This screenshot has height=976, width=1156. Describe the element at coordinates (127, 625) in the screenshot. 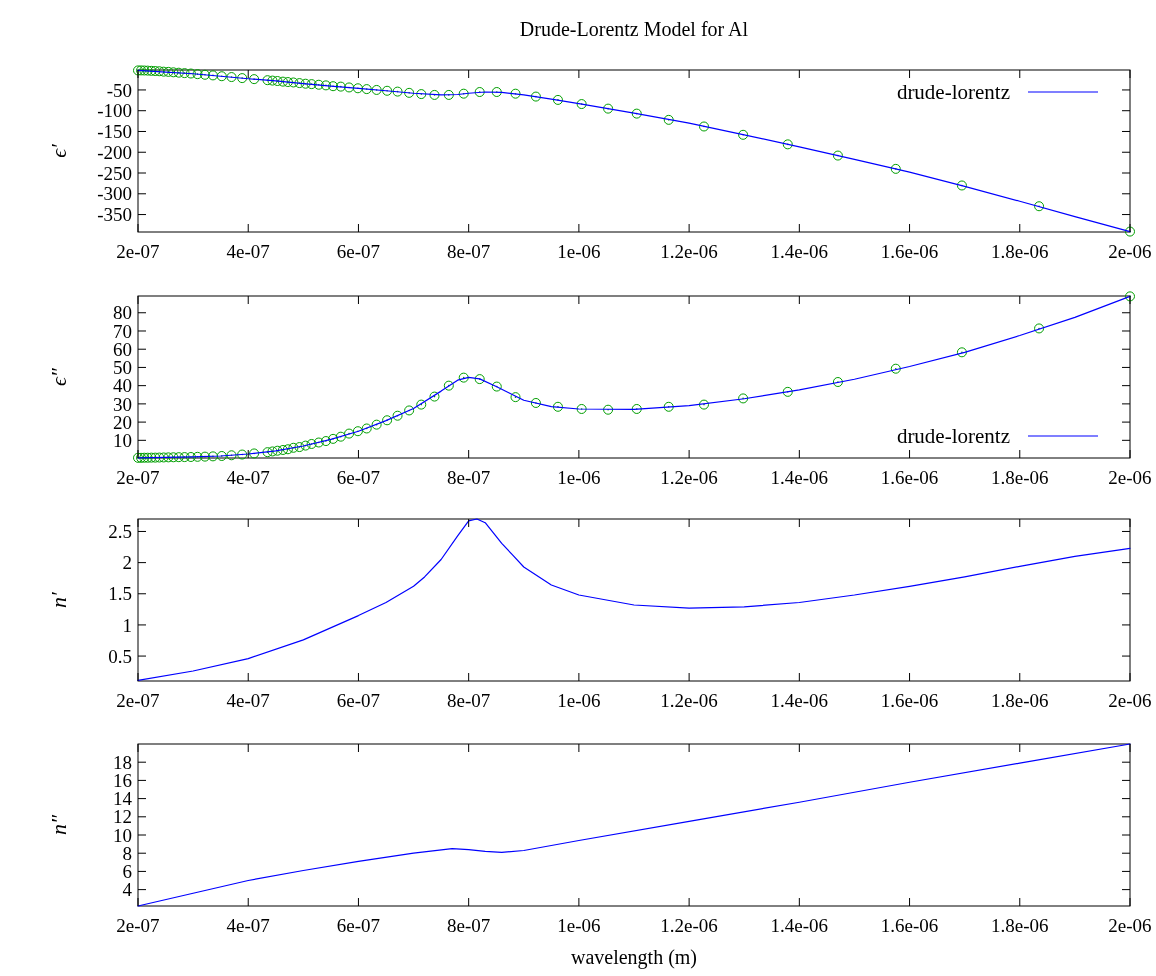

I see `y-tick-label: 1` at that location.